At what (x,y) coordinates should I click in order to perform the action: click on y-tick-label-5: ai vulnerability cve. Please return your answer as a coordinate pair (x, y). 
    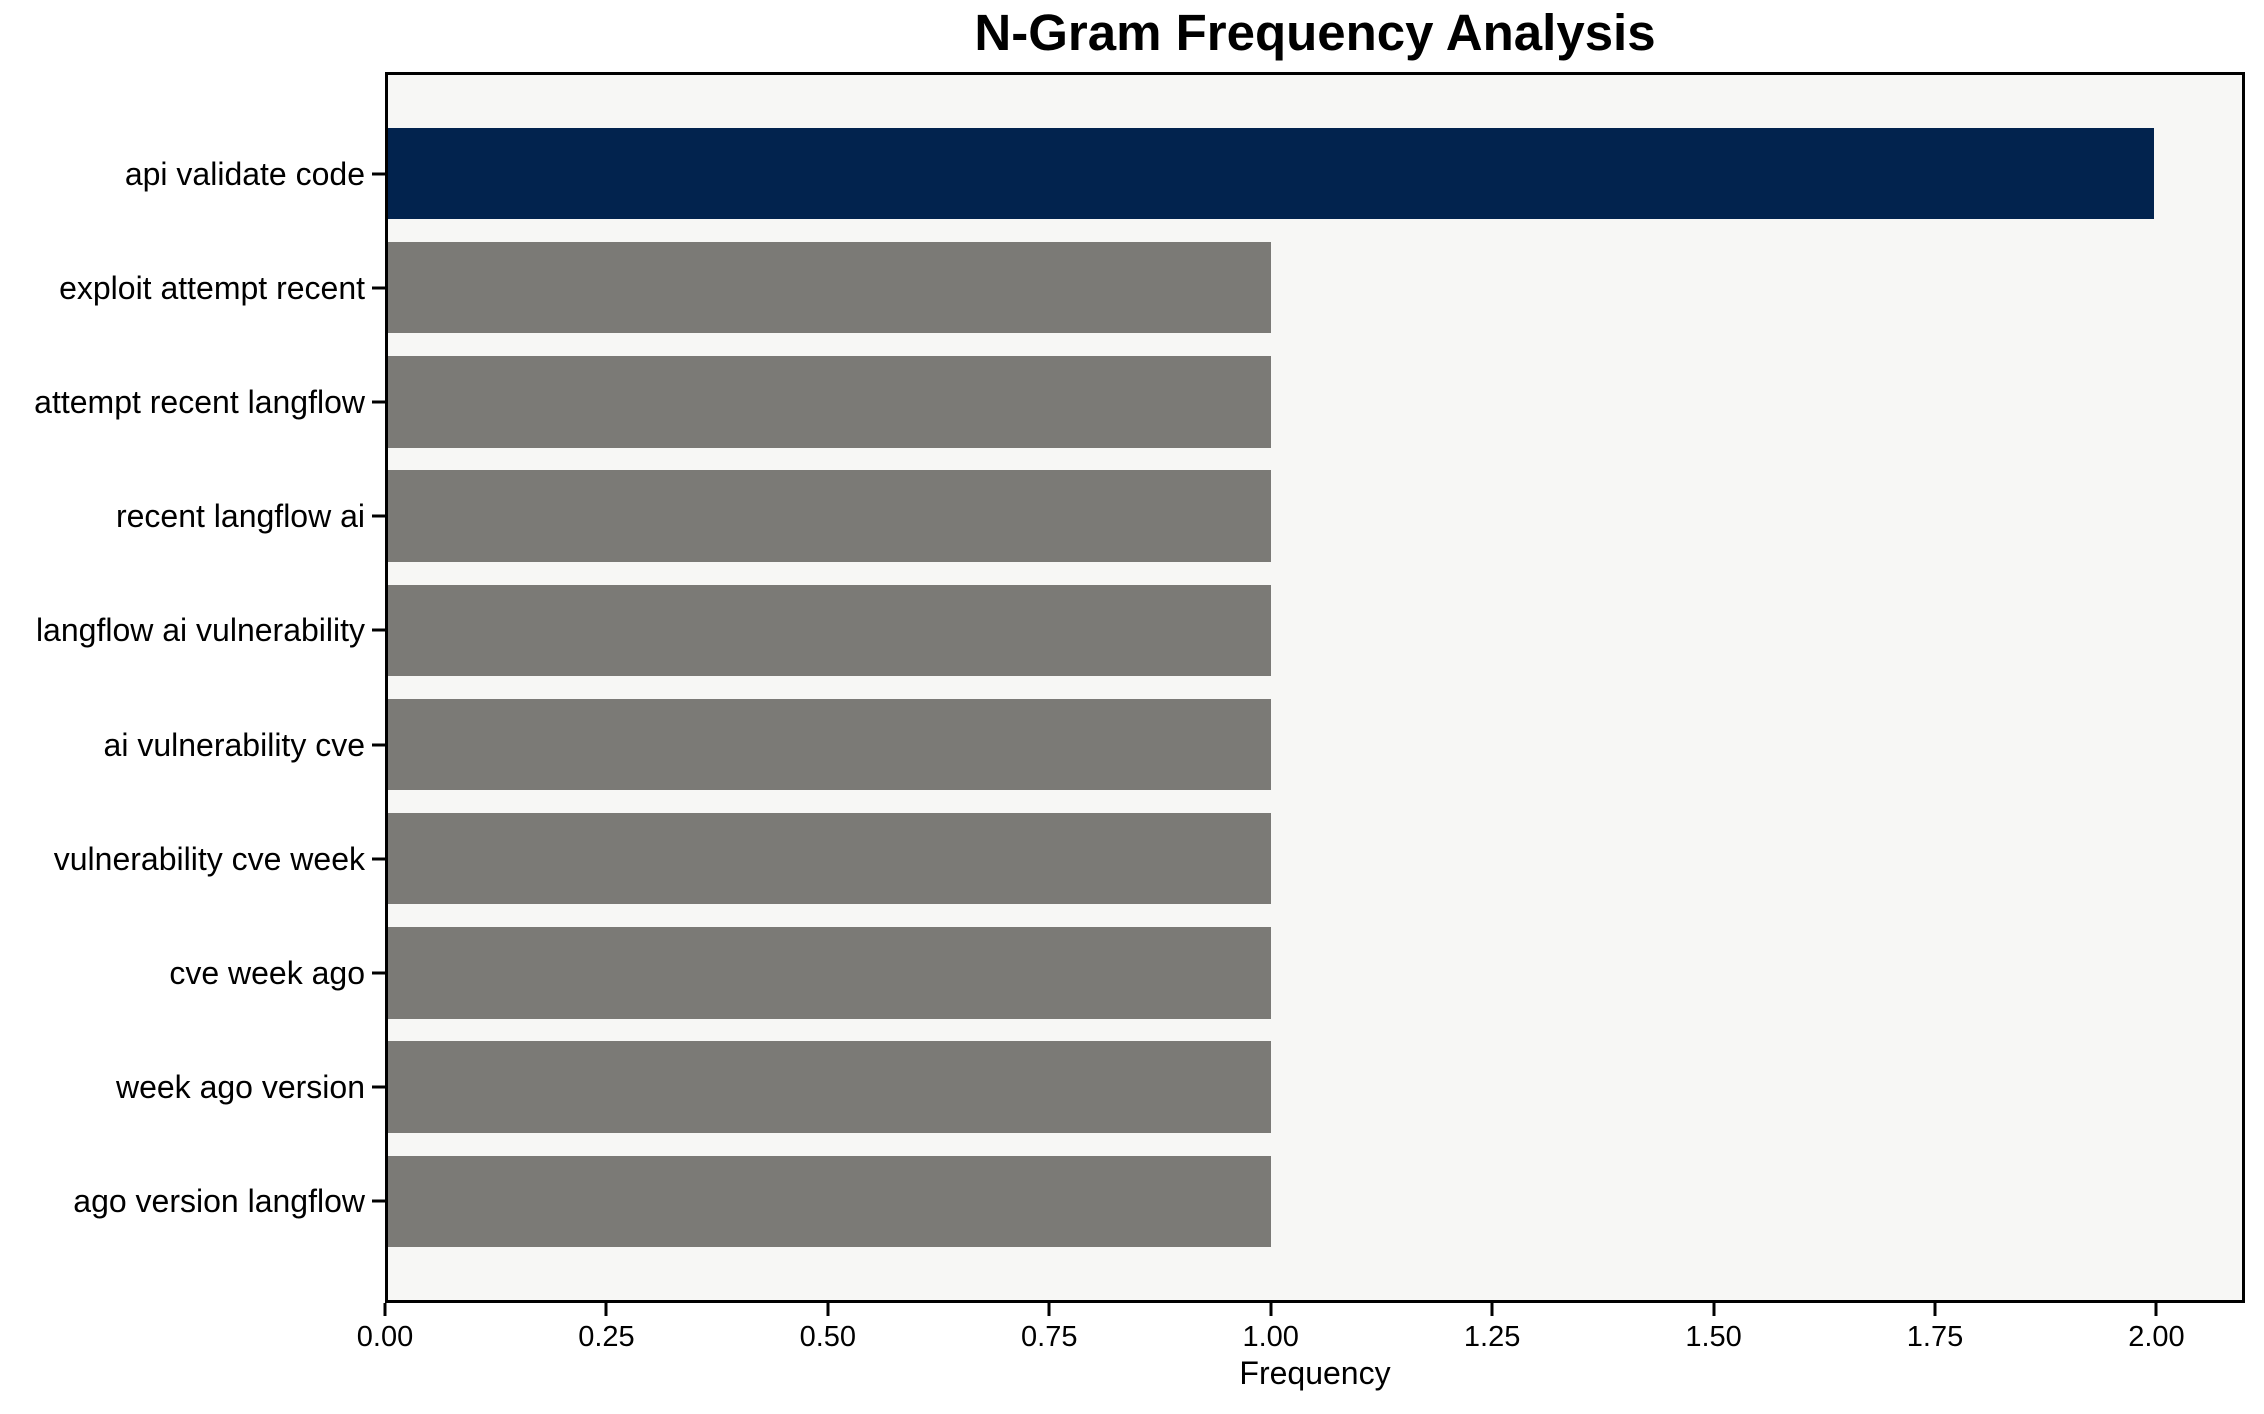
    Looking at the image, I should click on (234, 744).